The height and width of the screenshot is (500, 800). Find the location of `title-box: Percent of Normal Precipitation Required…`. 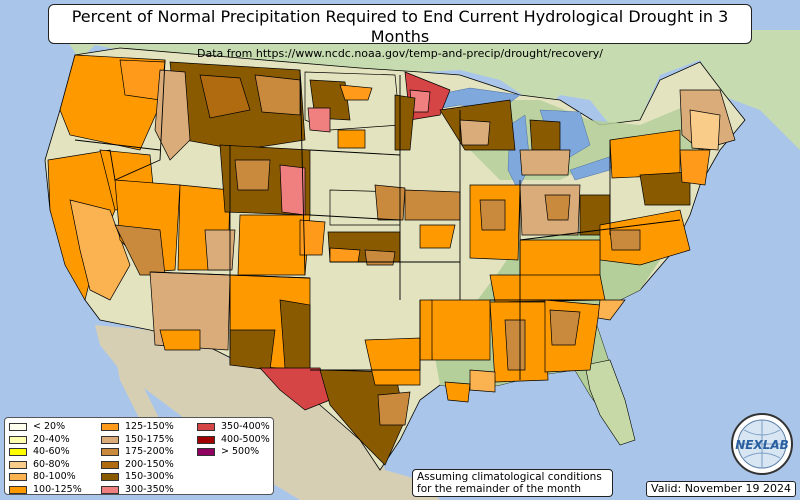

title-box: Percent of Normal Precipitation Required… is located at coordinates (400, 32).